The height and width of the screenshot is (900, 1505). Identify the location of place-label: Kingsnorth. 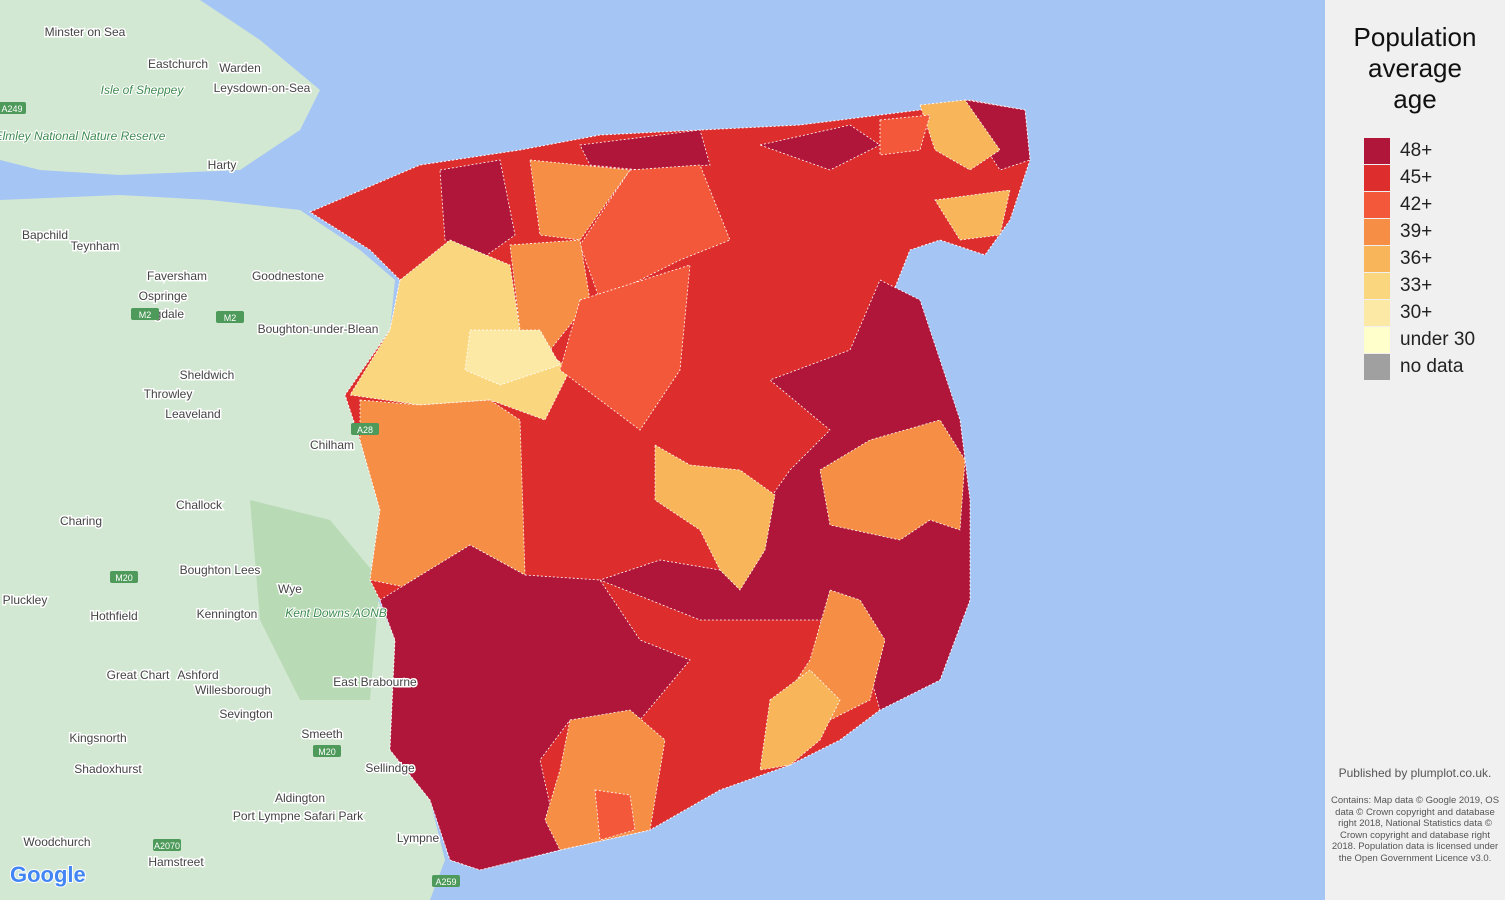
(97, 738).